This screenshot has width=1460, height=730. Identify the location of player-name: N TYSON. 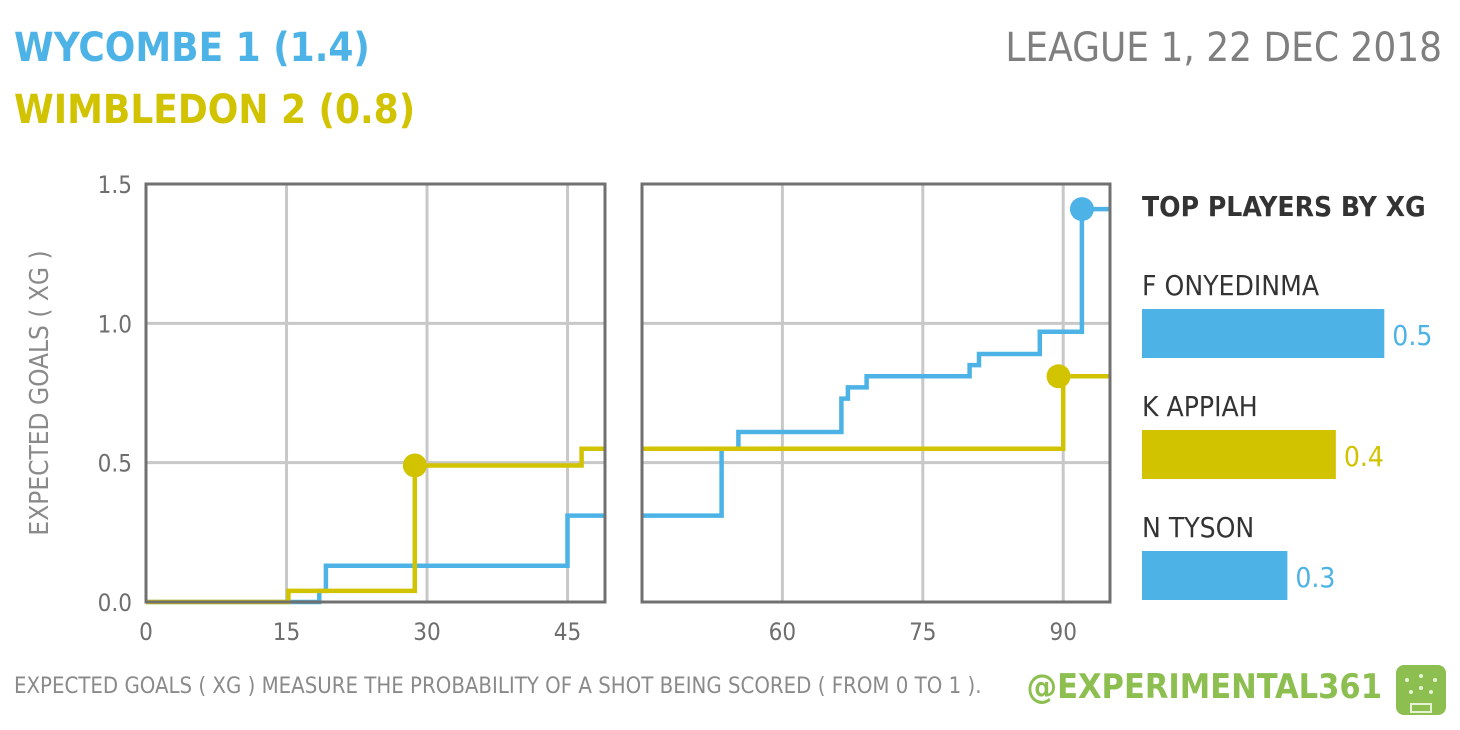
(1198, 527).